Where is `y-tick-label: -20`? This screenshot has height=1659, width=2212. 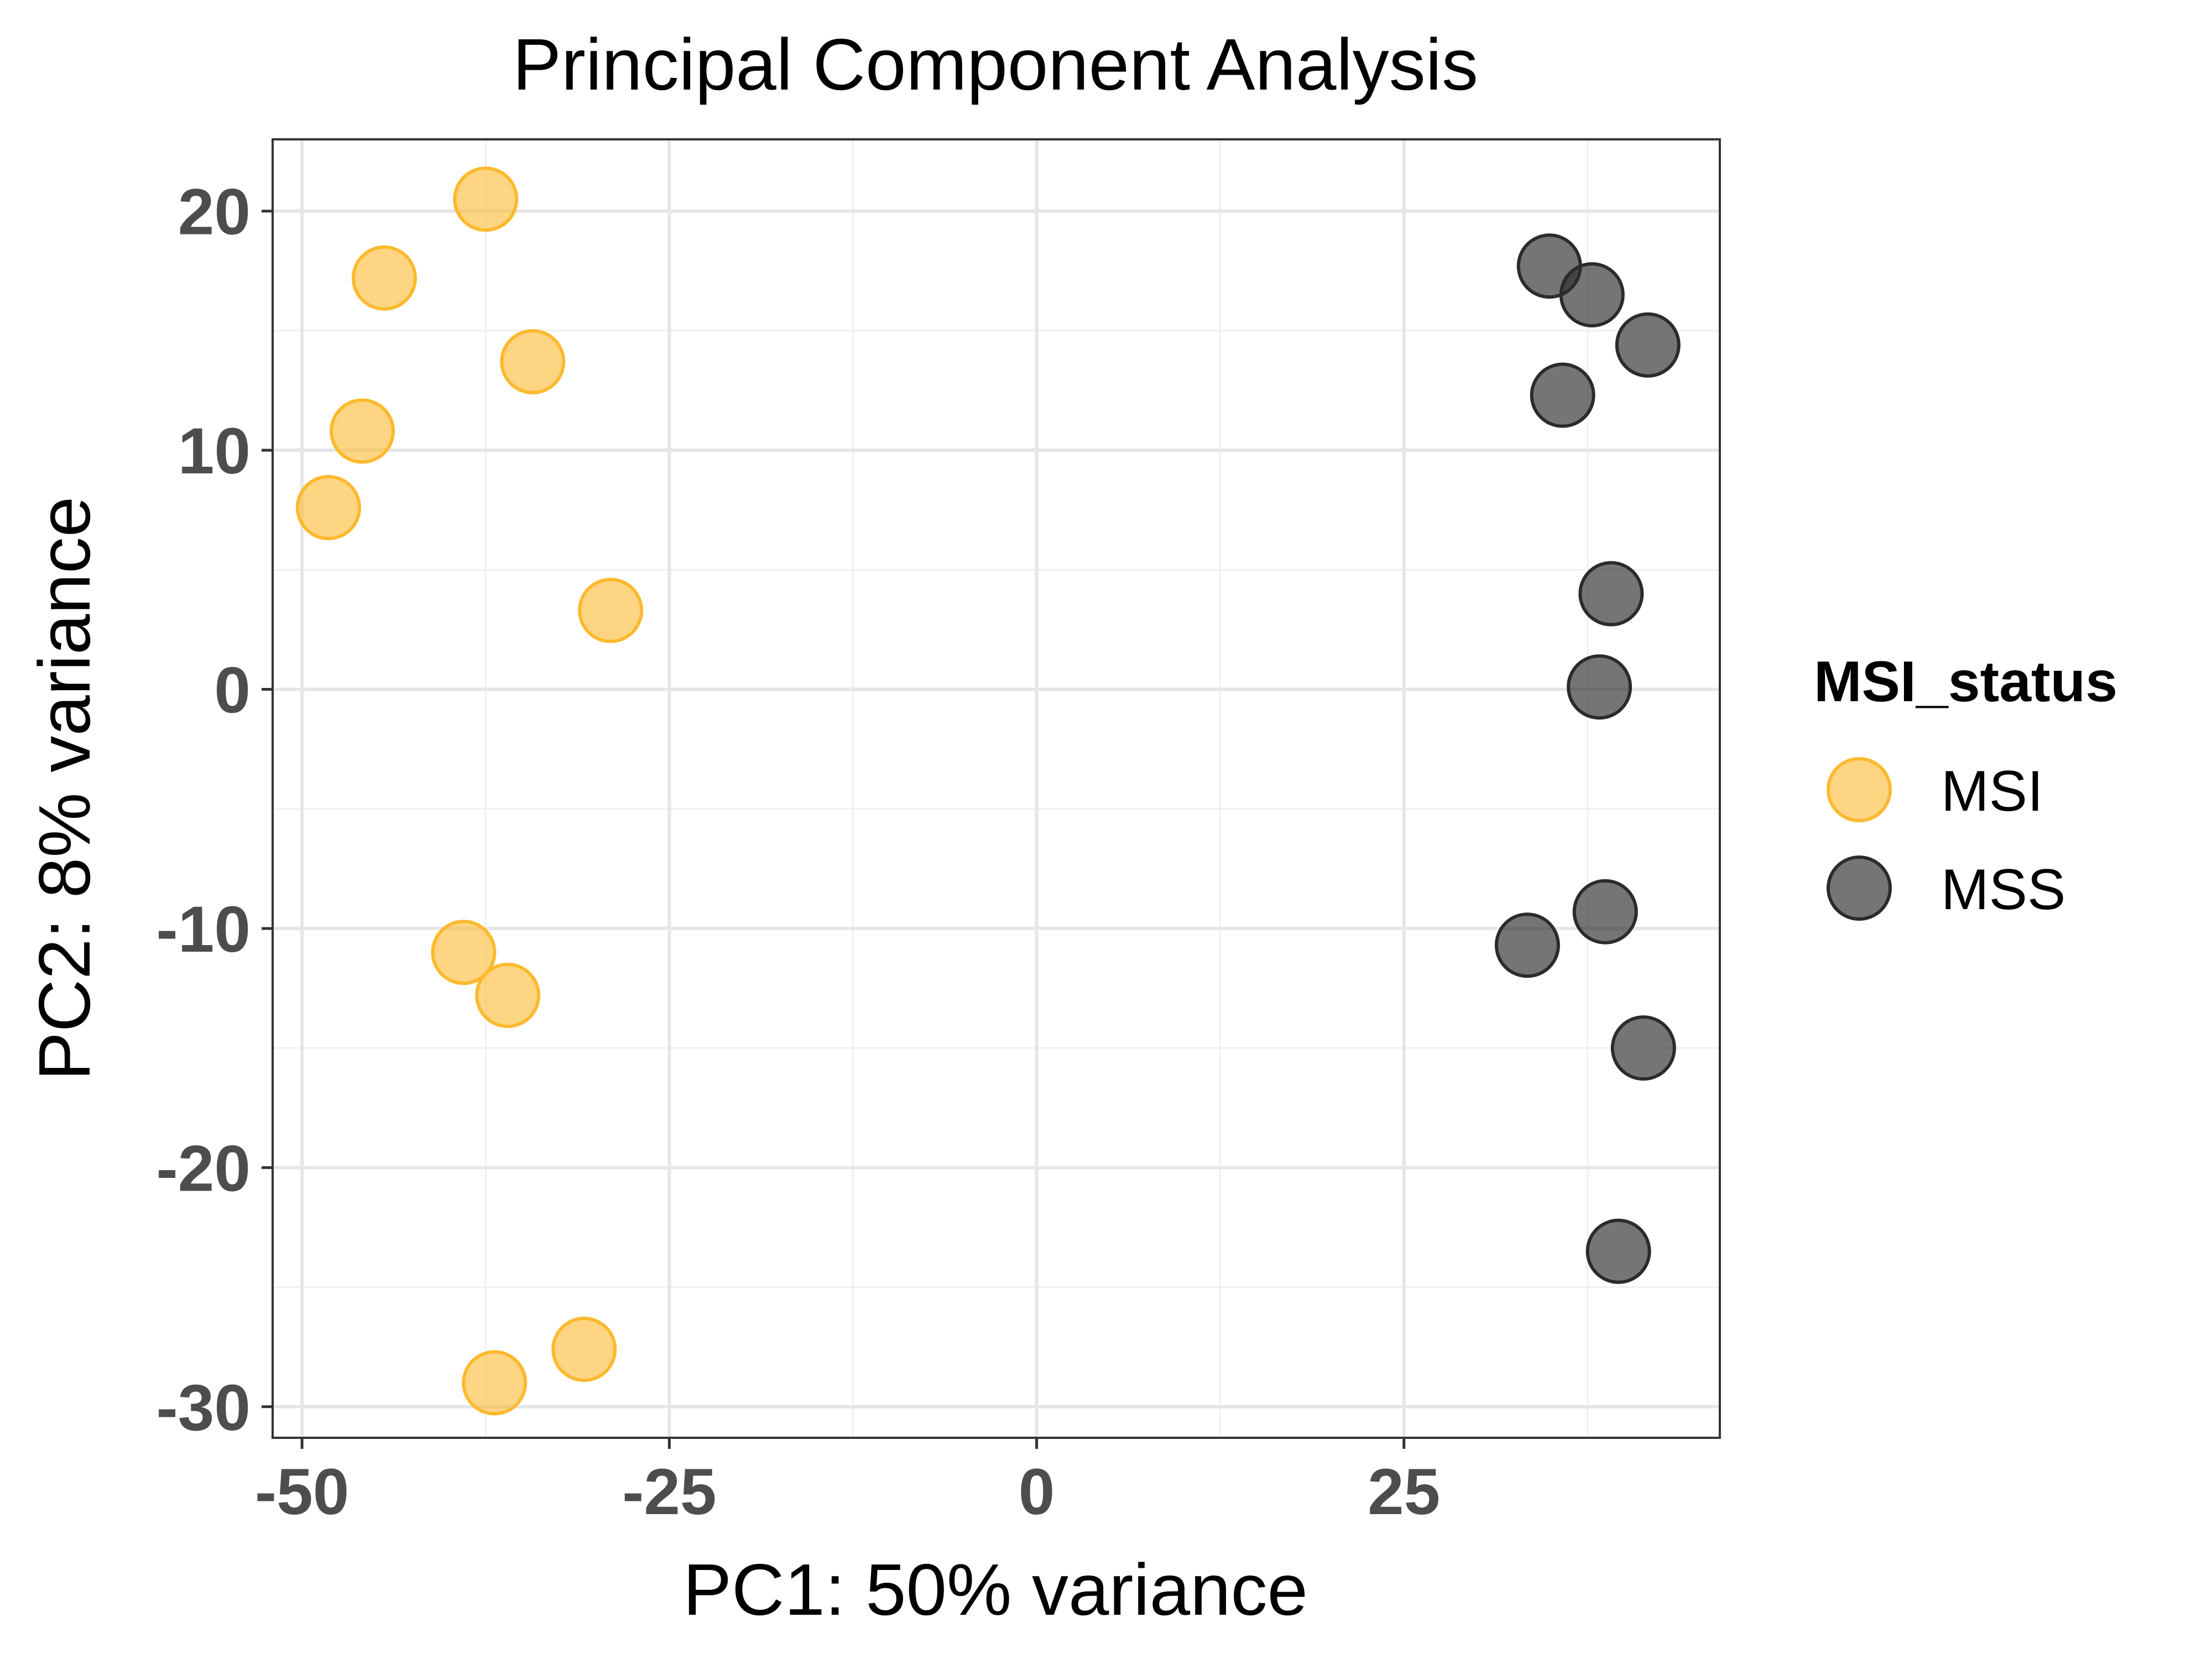 y-tick-label: -20 is located at coordinates (204, 1168).